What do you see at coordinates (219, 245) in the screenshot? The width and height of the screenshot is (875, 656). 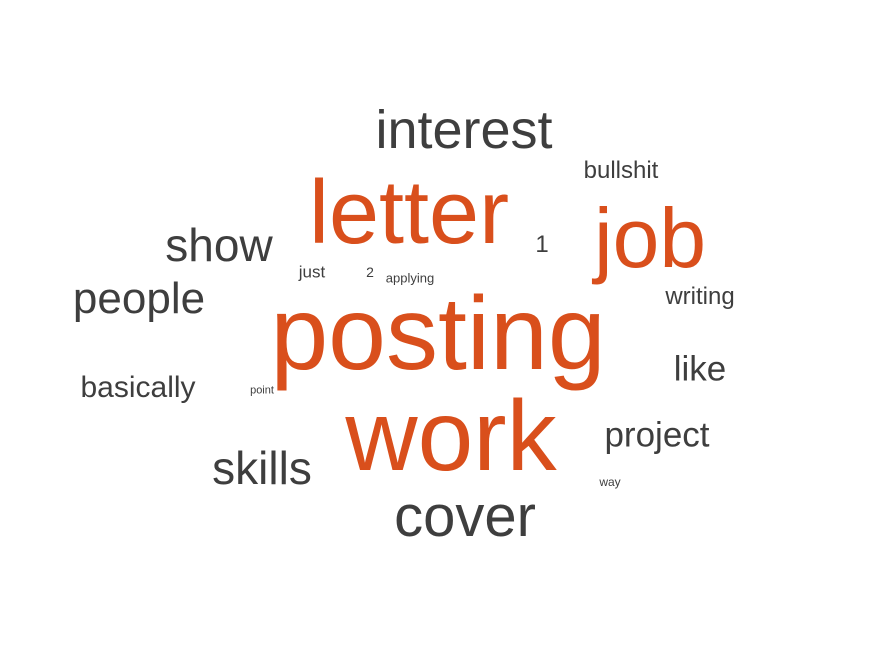 I see `word-show: show` at bounding box center [219, 245].